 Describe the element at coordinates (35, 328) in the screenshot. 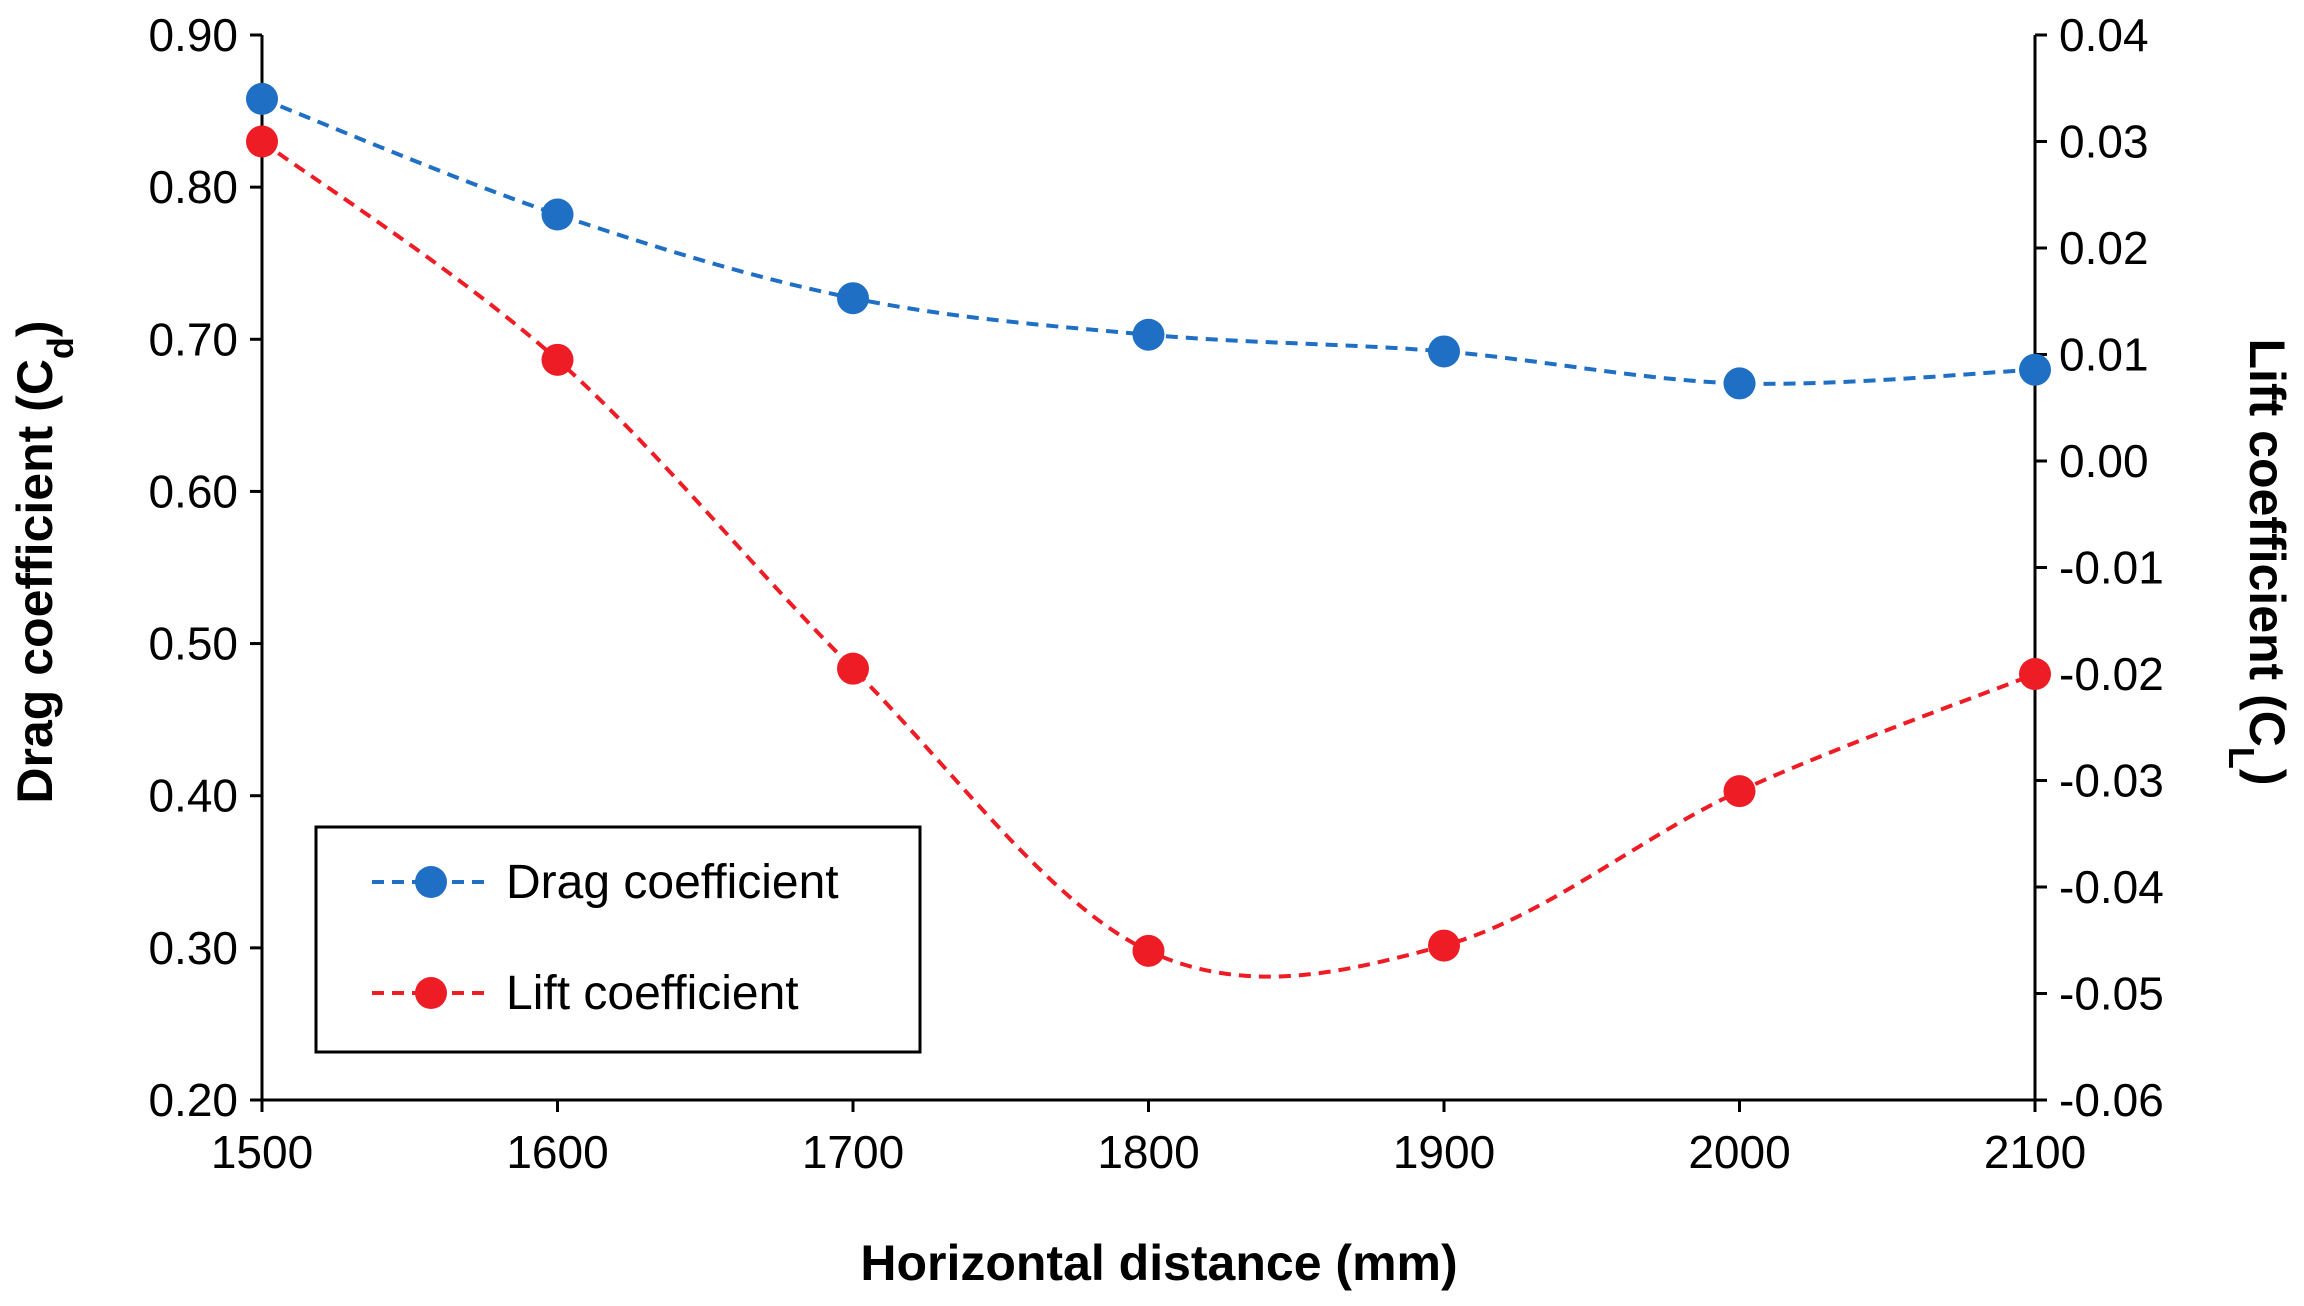

I see `y-axis-title-close: )` at that location.